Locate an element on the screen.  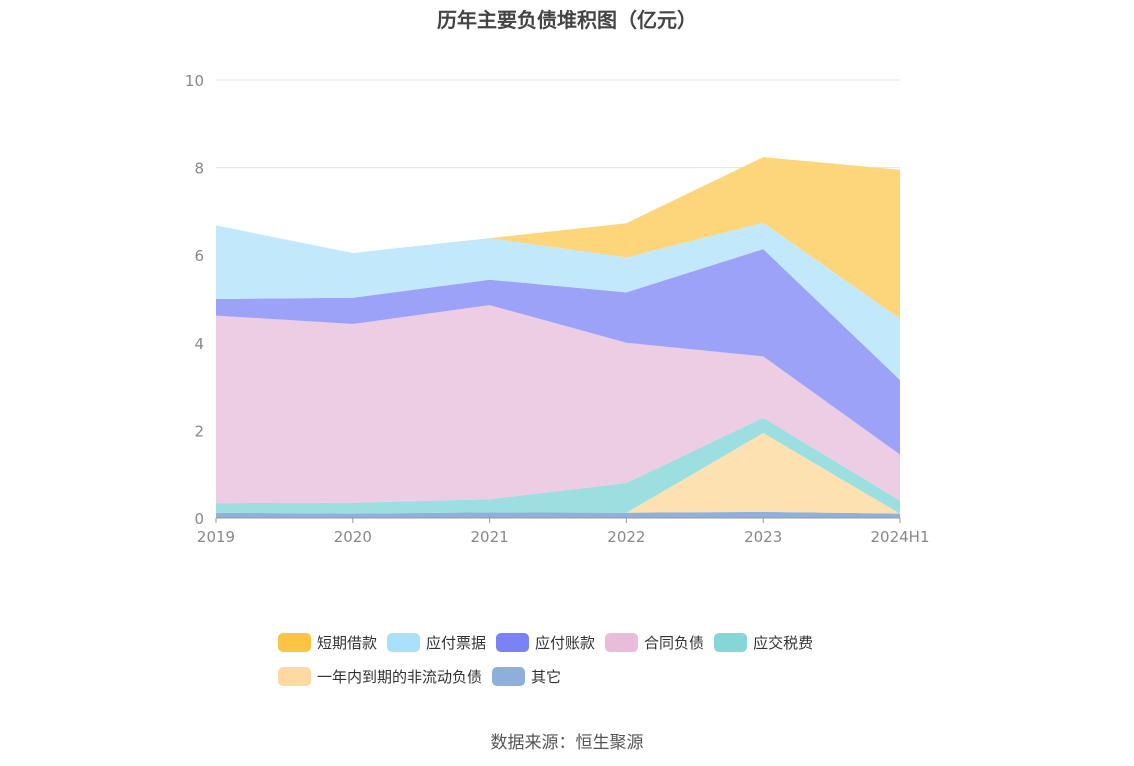
x-tick-label: 2022 is located at coordinates (626, 537).